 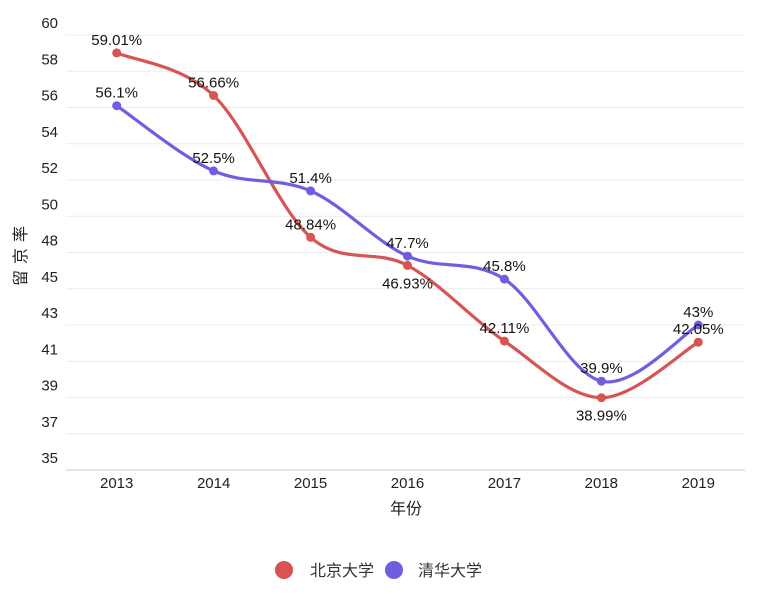 I want to click on data-point-label: 46.93%, so click(x=407, y=283).